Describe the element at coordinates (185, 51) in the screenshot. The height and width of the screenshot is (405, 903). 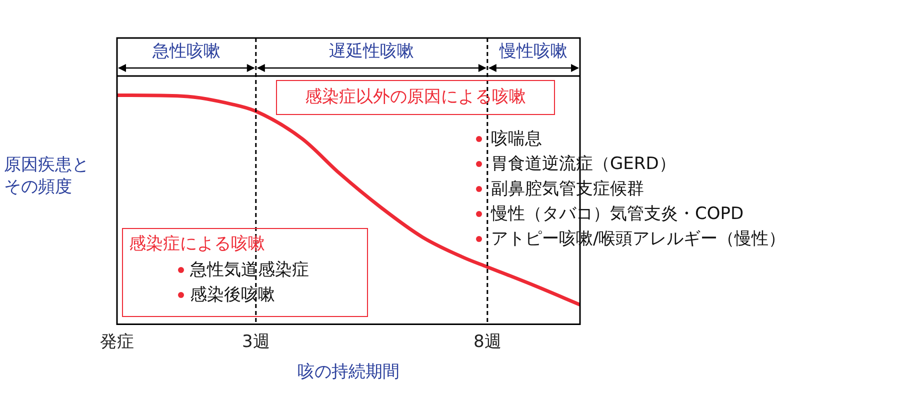
I see `text: 急性咳嗽` at that location.